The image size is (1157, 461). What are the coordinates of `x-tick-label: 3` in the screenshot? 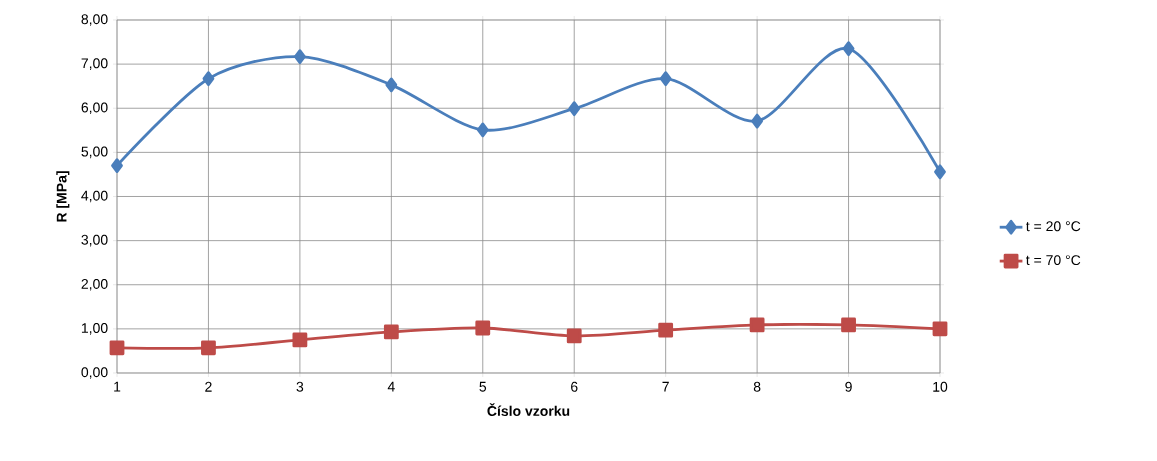 It's located at (300, 386).